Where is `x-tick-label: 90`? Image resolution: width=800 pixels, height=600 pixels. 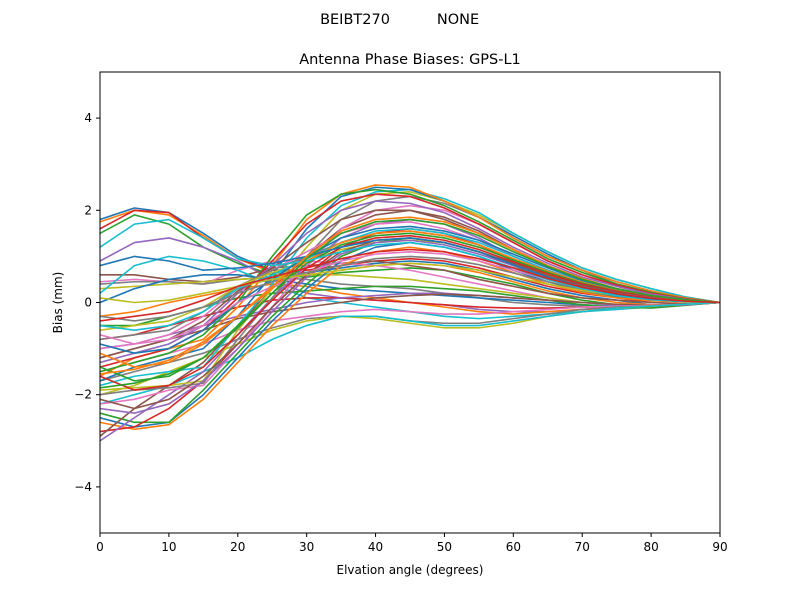
x-tick-label: 90 is located at coordinates (719, 547).